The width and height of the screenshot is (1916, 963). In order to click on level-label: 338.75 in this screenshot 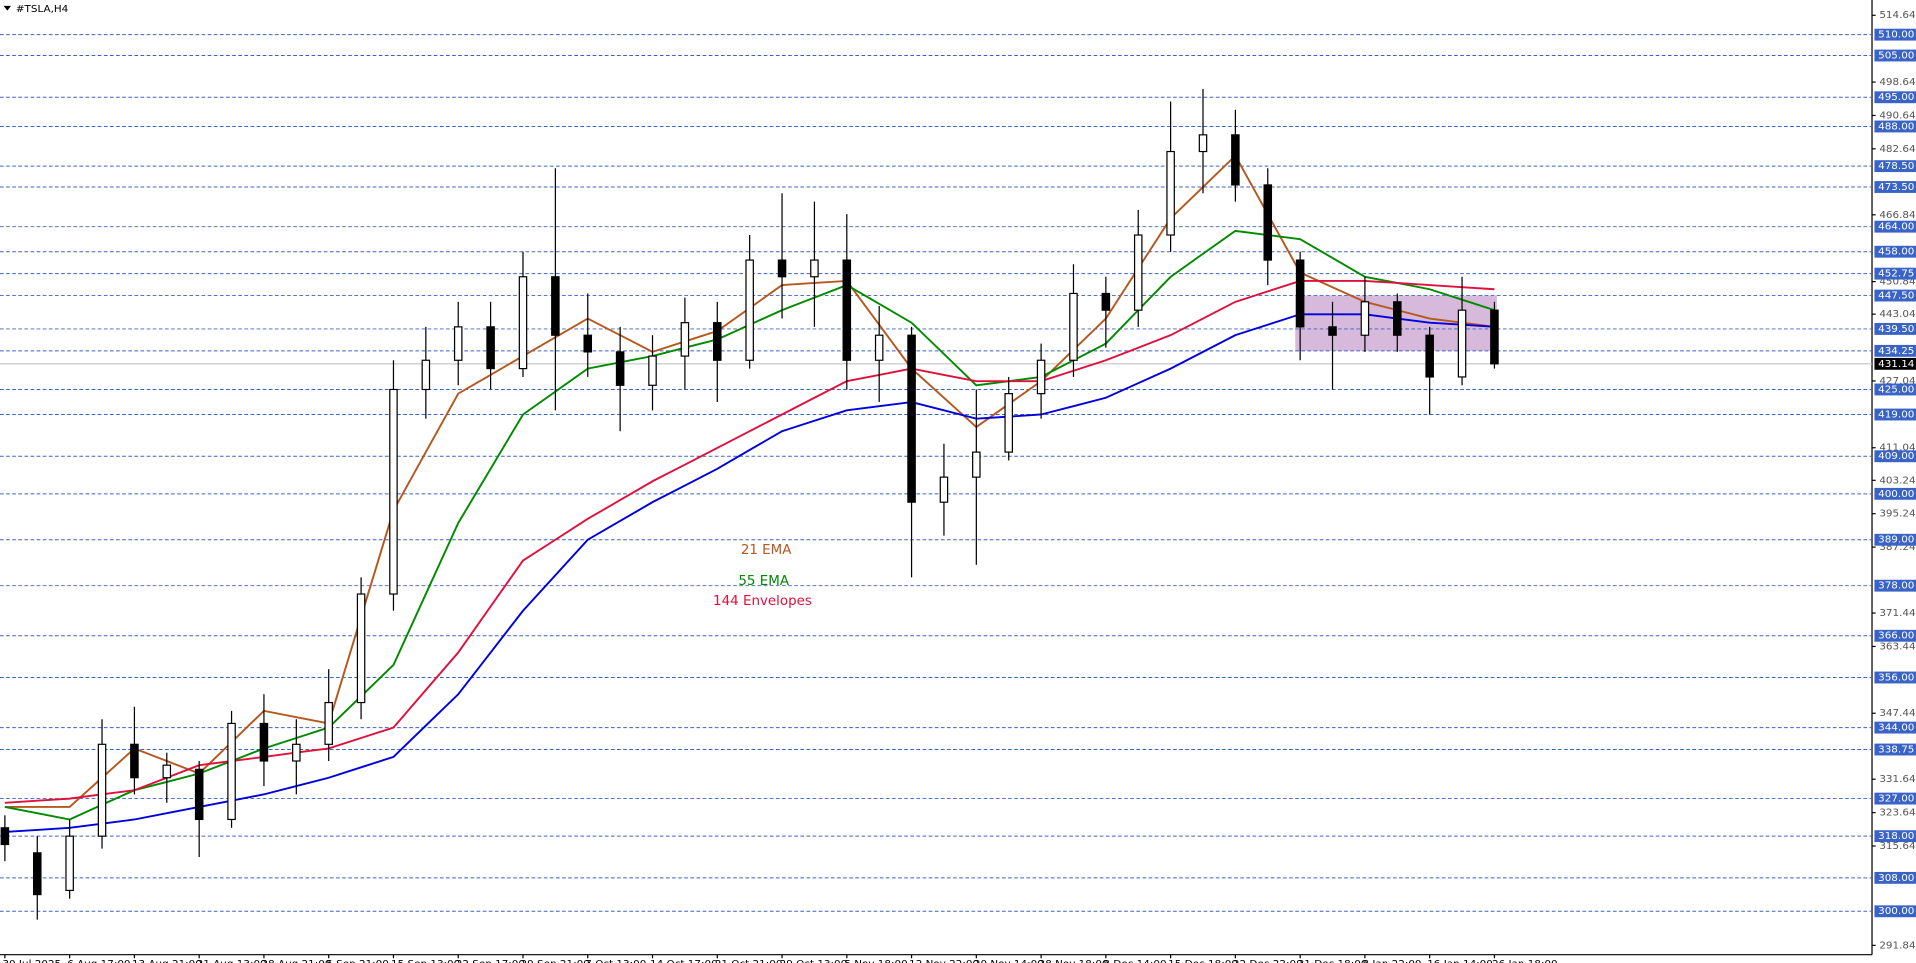, I will do `click(1896, 750)`.